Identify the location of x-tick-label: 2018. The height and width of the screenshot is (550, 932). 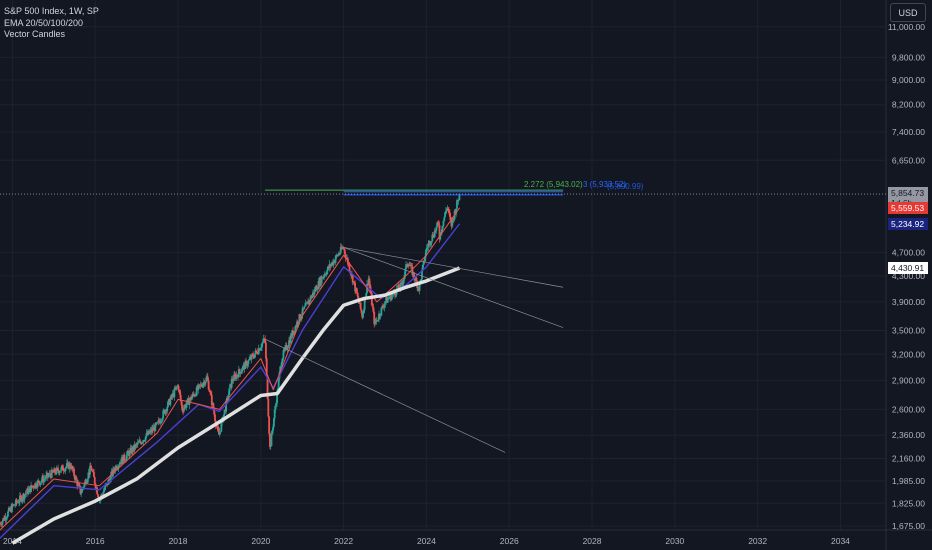
(178, 541).